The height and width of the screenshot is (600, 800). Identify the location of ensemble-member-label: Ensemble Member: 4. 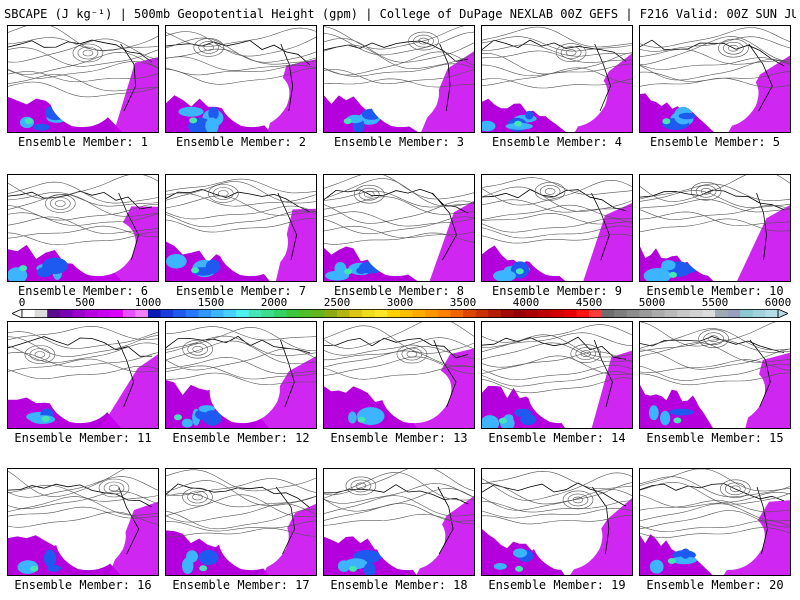
(557, 142).